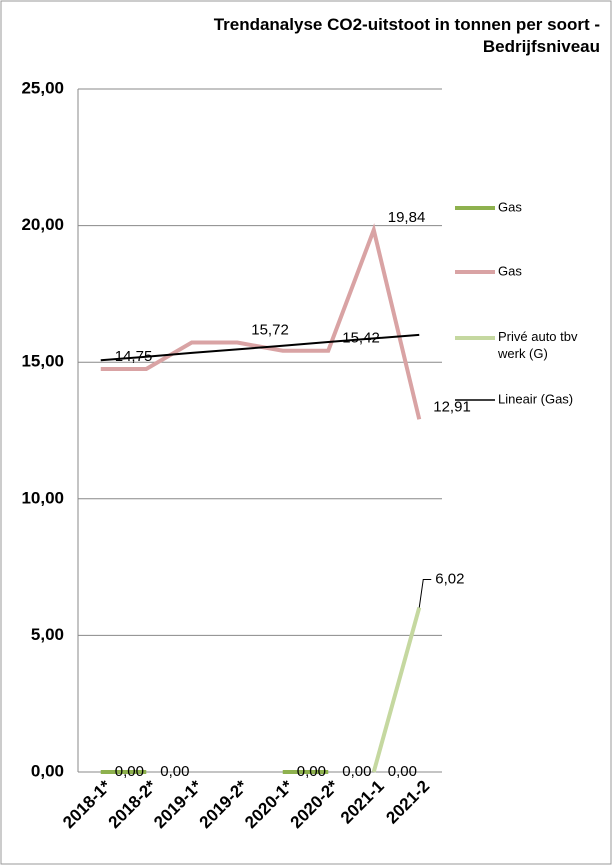 Image resolution: width=612 pixels, height=865 pixels. Describe the element at coordinates (396, 690) in the screenshot. I see `series-line` at that location.